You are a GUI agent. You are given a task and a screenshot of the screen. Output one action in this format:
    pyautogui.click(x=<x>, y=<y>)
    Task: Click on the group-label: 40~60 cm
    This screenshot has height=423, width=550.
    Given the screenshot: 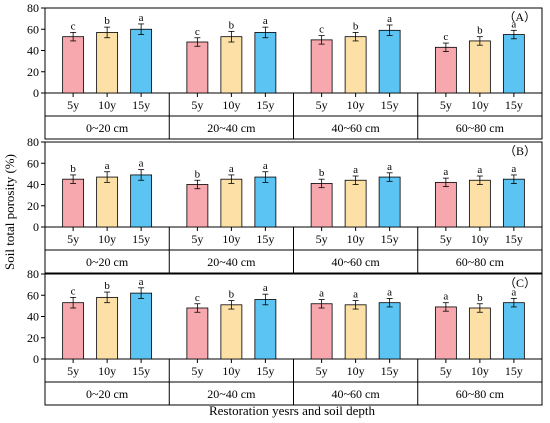 What is the action you would take?
    pyautogui.click(x=356, y=128)
    